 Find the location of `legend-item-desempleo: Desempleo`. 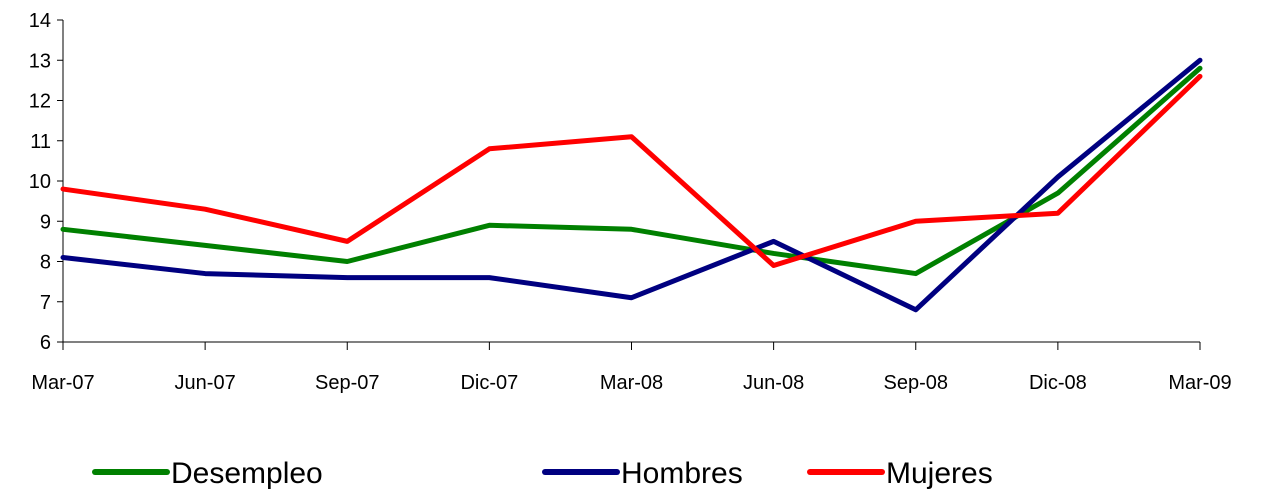

legend-item-desempleo: Desempleo is located at coordinates (207, 473).